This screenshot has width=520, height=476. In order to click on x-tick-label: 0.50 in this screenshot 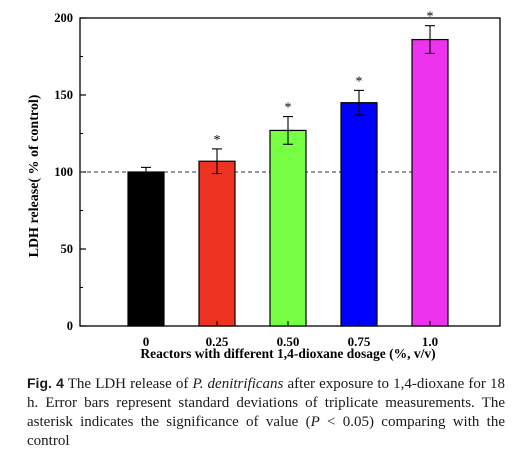, I will do `click(288, 341)`.